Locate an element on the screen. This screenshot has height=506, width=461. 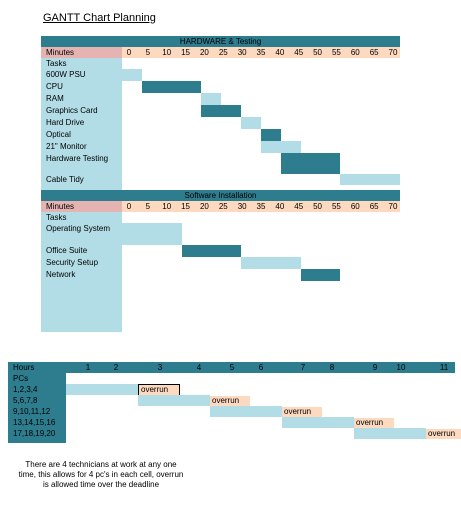
axis-tick-1: 1 is located at coordinates (88, 367).